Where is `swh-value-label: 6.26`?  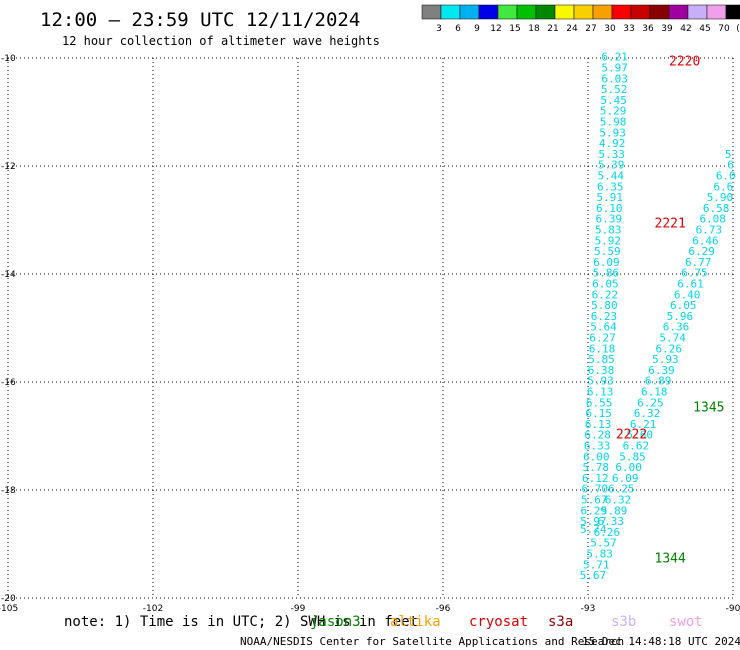
swh-value-label: 6.26 is located at coordinates (668, 348).